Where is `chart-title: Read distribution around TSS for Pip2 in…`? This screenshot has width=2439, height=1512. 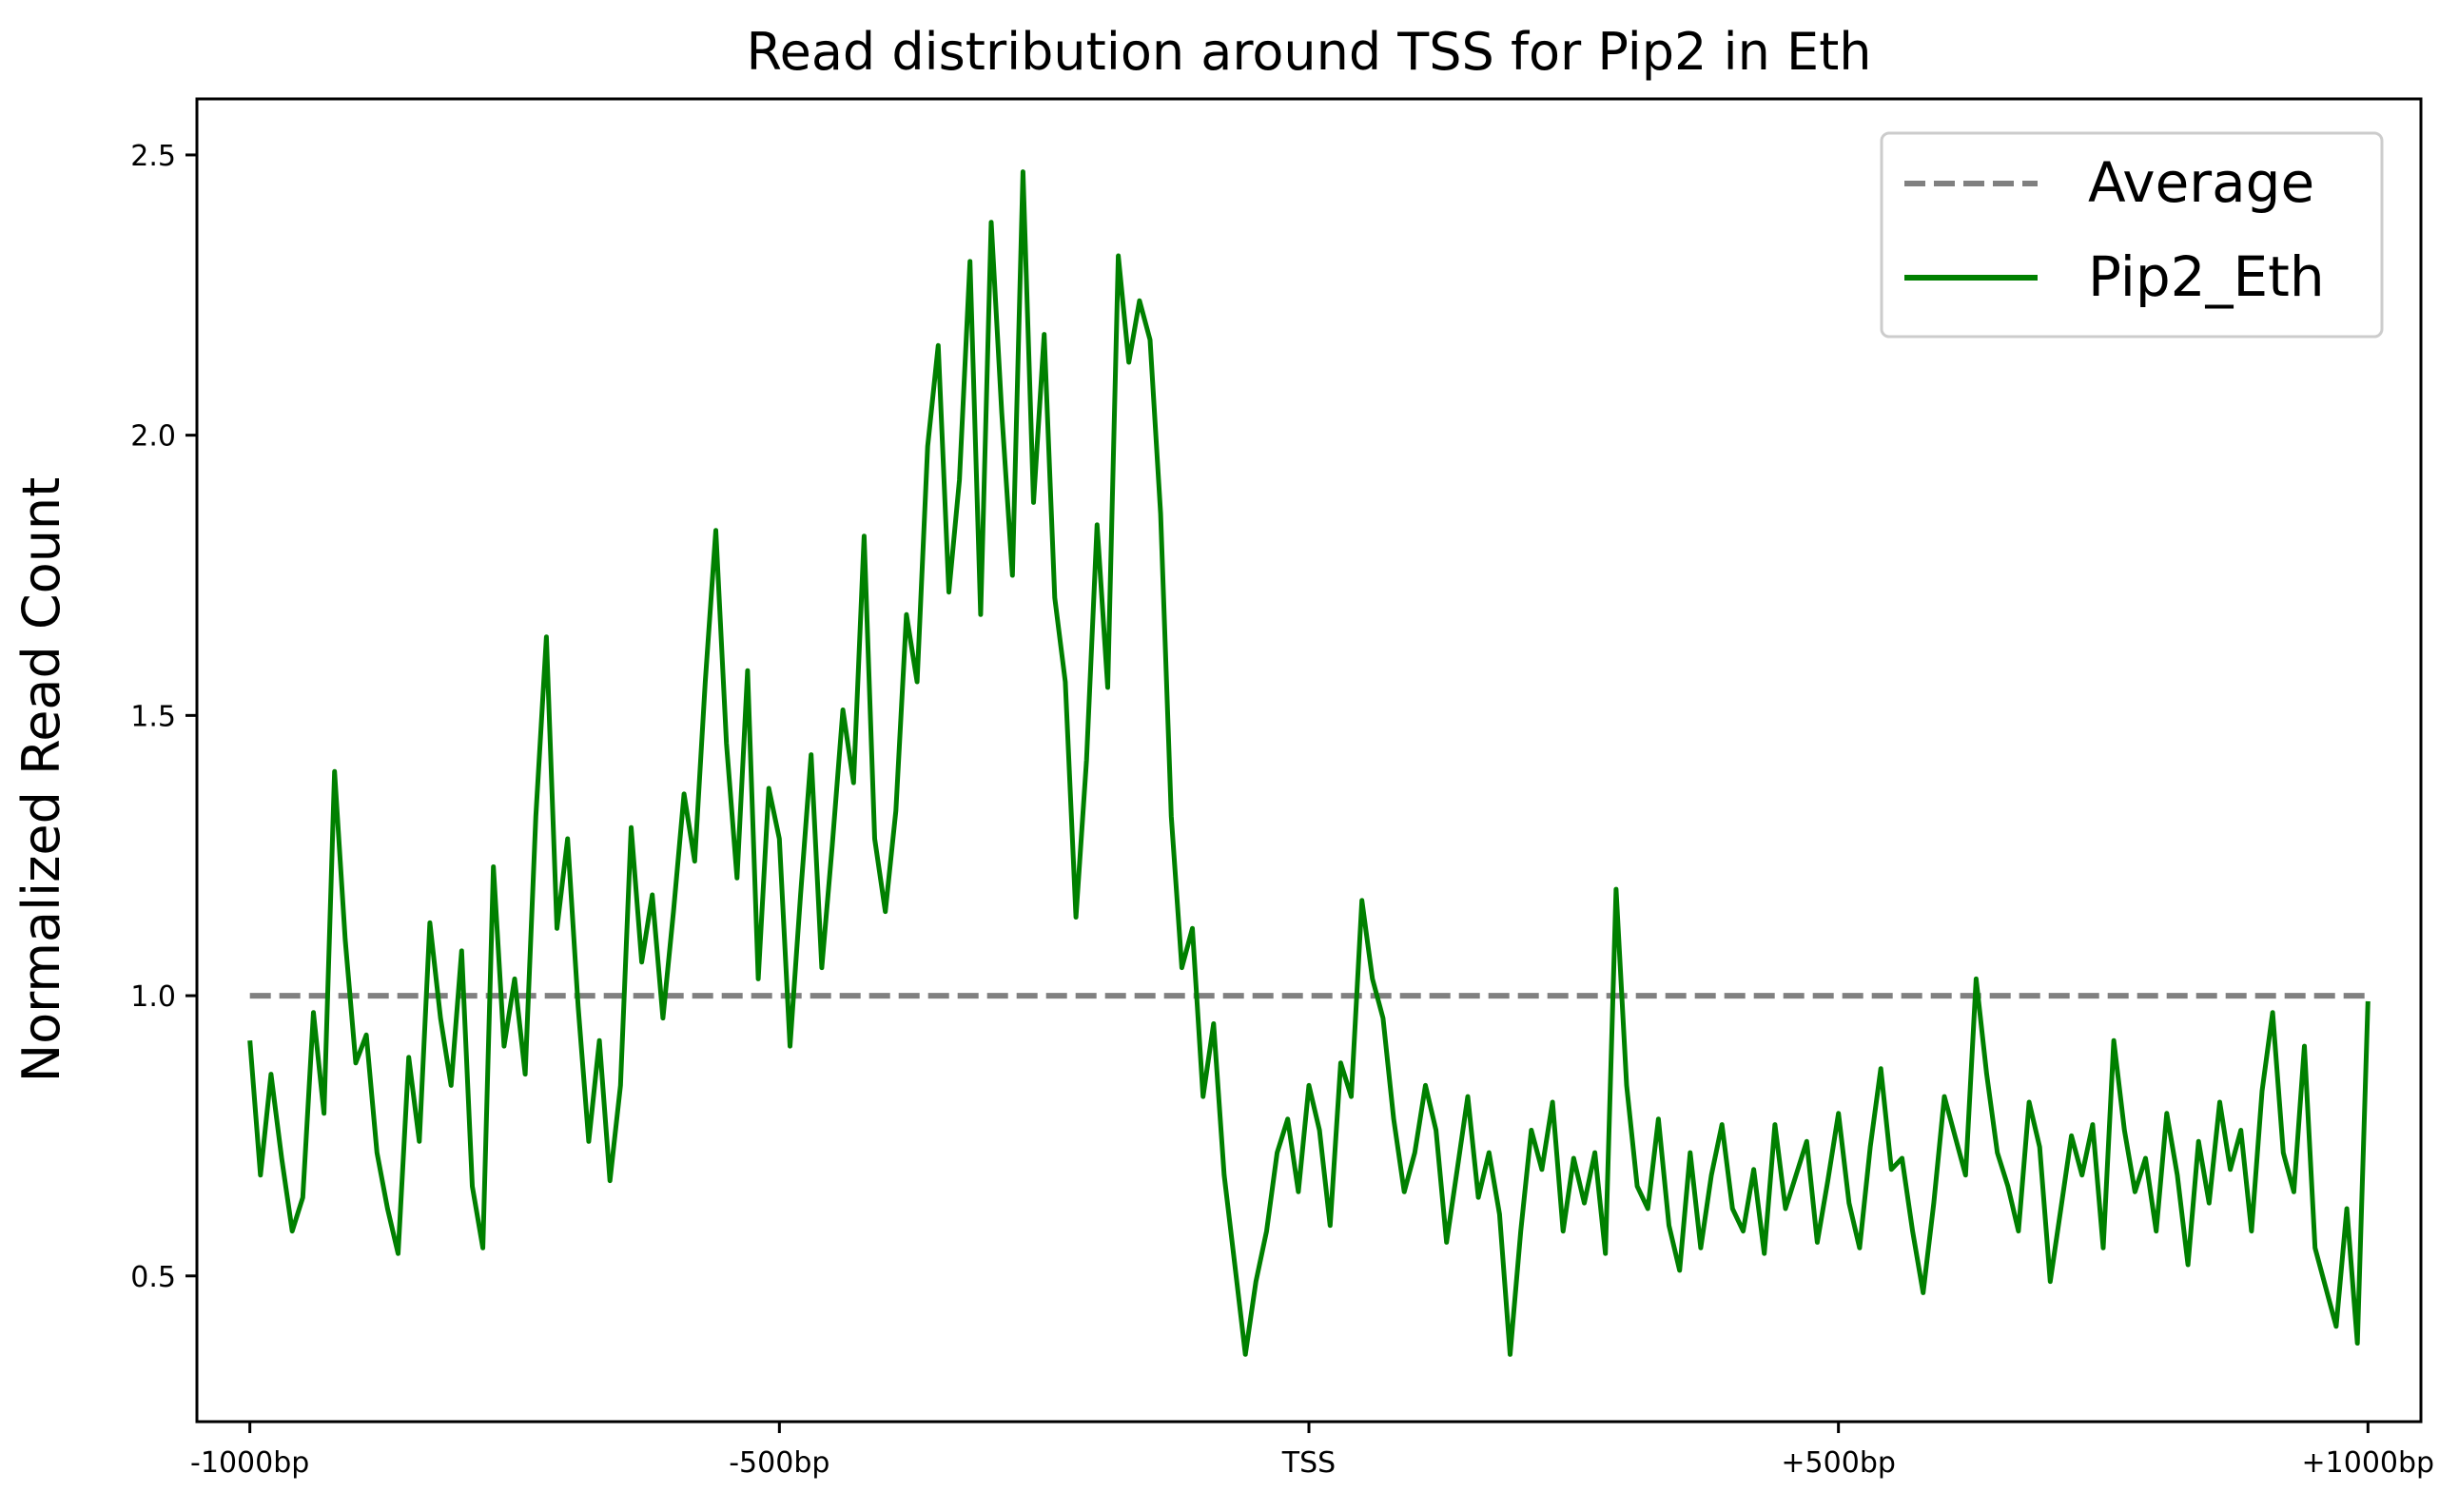
chart-title: Read distribution around TSS for Pip2 in… is located at coordinates (1309, 52).